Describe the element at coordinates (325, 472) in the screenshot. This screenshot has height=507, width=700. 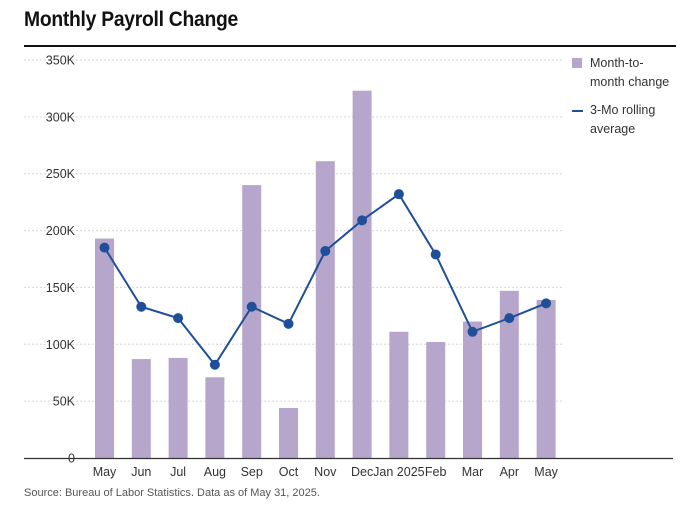
I see `x-tick-label: Nov` at that location.